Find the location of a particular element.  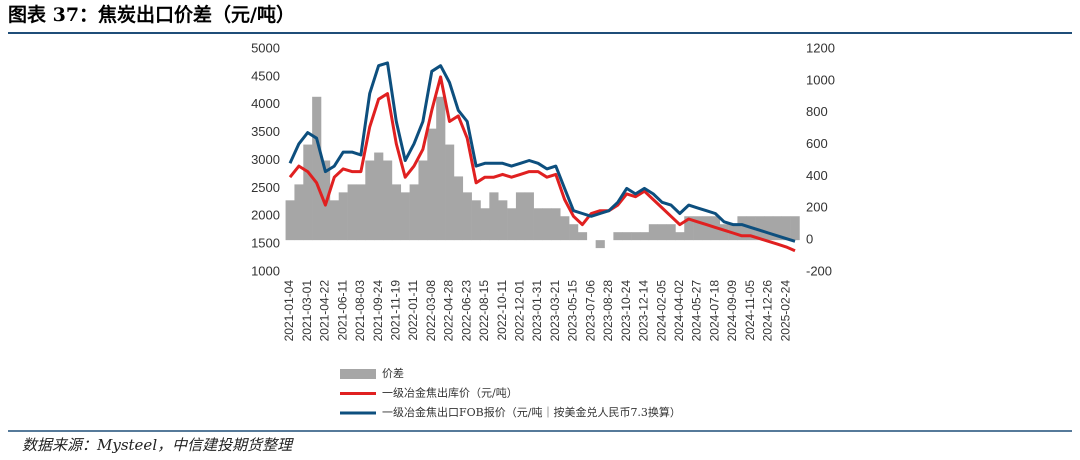

y2-tick-label: 400 is located at coordinates (817, 175).